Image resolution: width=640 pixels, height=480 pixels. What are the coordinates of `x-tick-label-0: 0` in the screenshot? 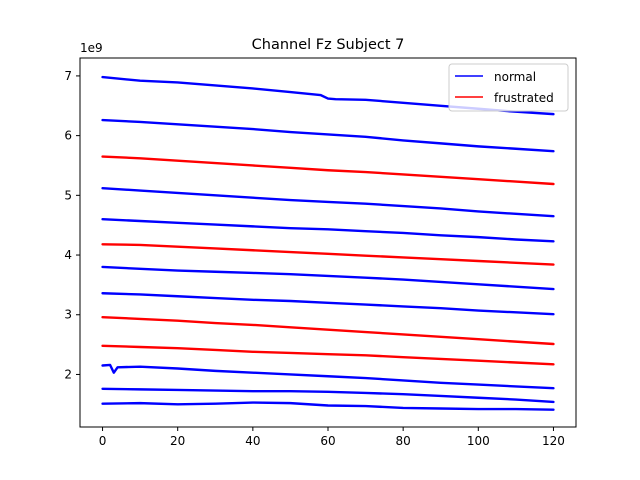 It's located at (103, 441).